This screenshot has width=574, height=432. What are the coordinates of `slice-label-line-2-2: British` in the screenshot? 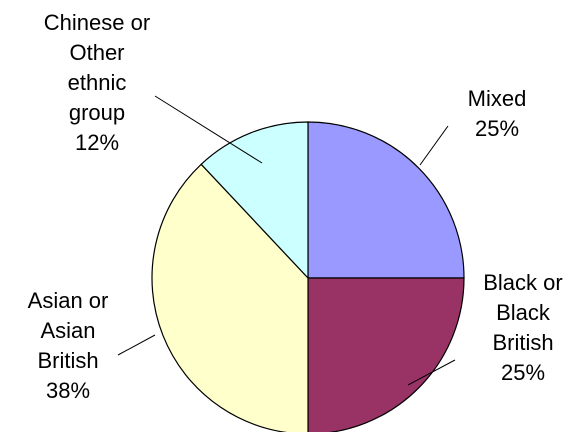 It's located at (67, 360).